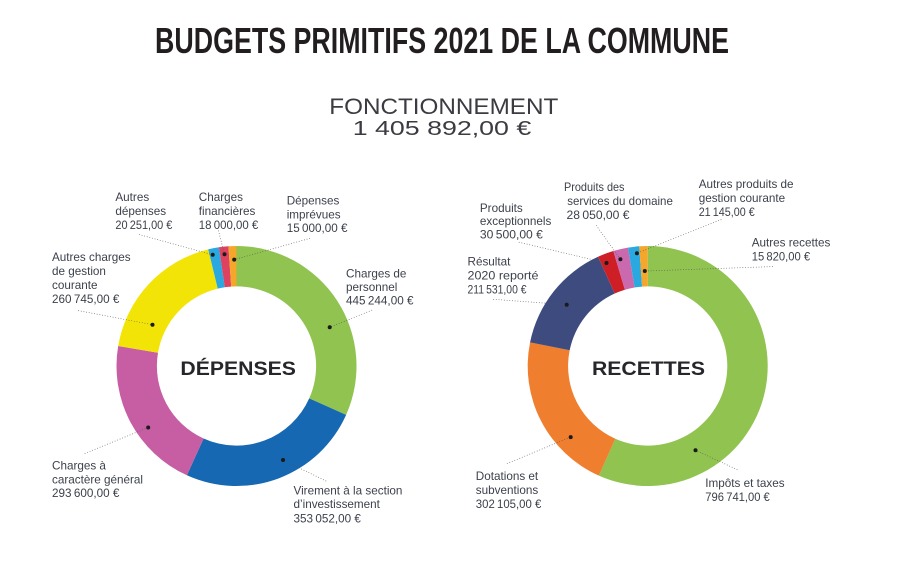 This screenshot has width=900, height=571. Describe the element at coordinates (490, 262) in the screenshot. I see `svg-text: Résultat` at that location.